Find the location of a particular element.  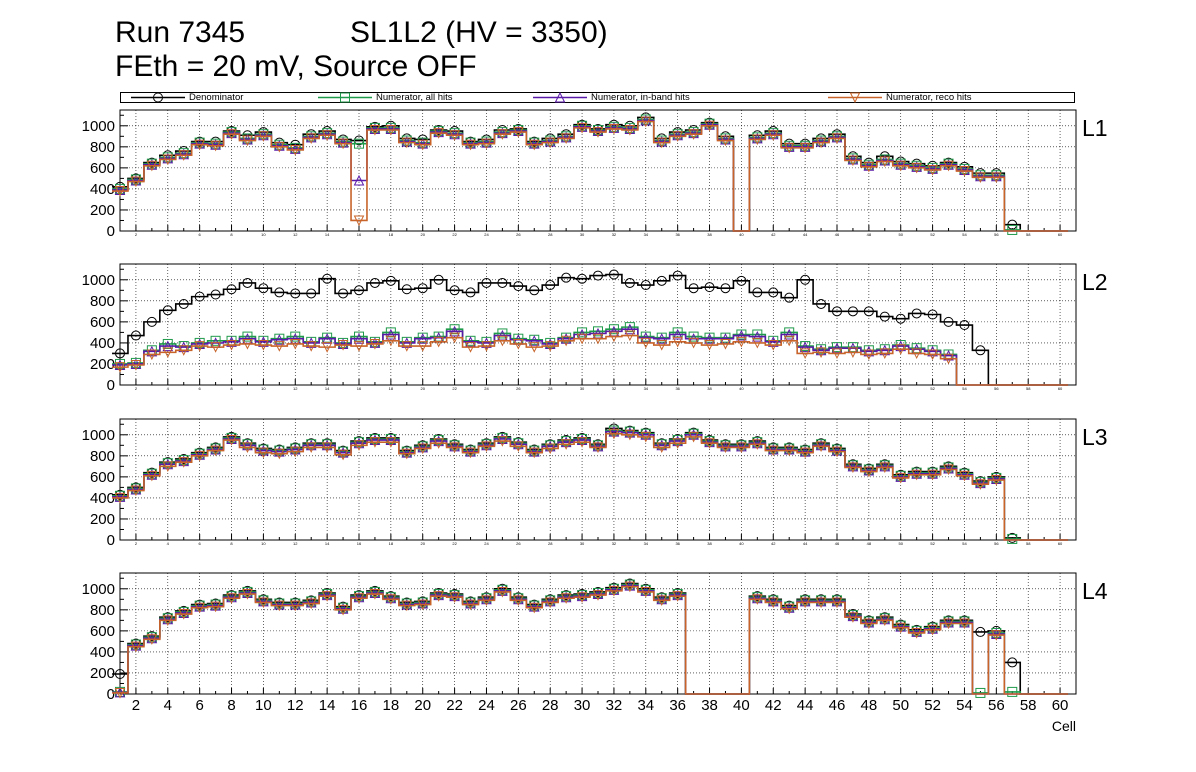

x-tick-label: 54 is located at coordinates (964, 705).